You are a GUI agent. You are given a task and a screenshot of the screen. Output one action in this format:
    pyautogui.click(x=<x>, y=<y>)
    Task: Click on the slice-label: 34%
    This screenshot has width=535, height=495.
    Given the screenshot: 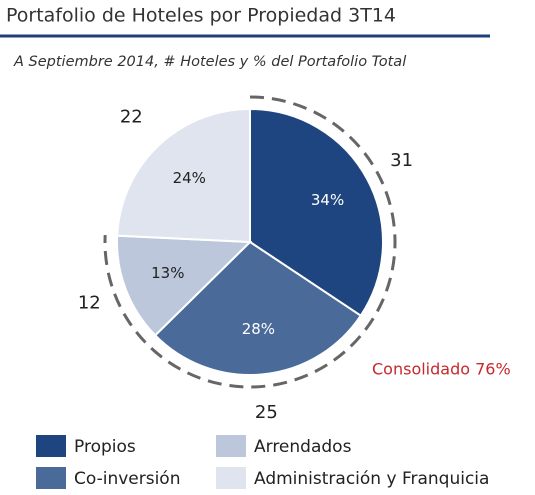 What is the action you would take?
    pyautogui.click(x=327, y=200)
    